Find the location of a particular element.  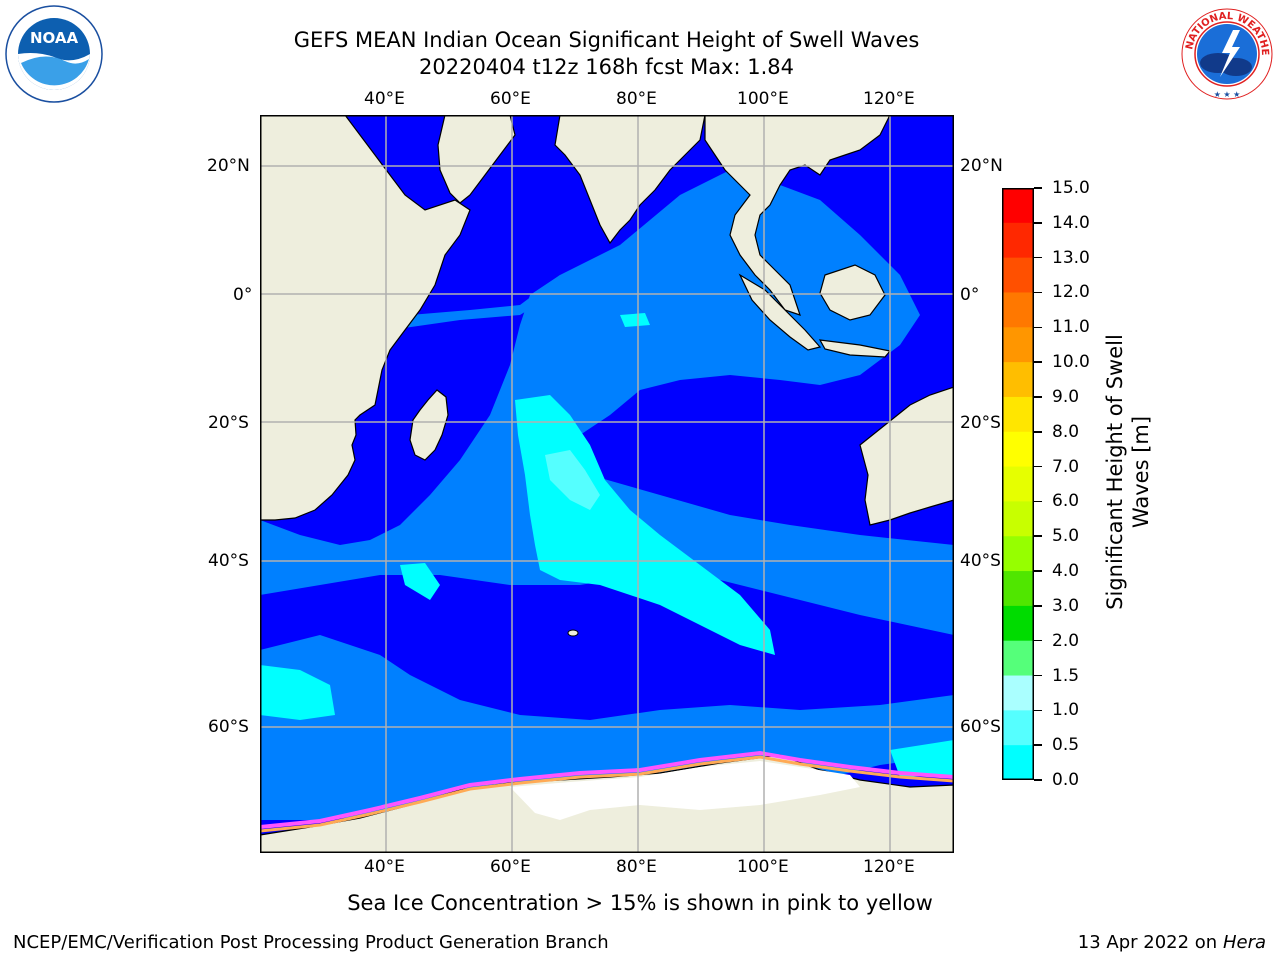

lat-label-right-60s: 60°S is located at coordinates (980, 727).